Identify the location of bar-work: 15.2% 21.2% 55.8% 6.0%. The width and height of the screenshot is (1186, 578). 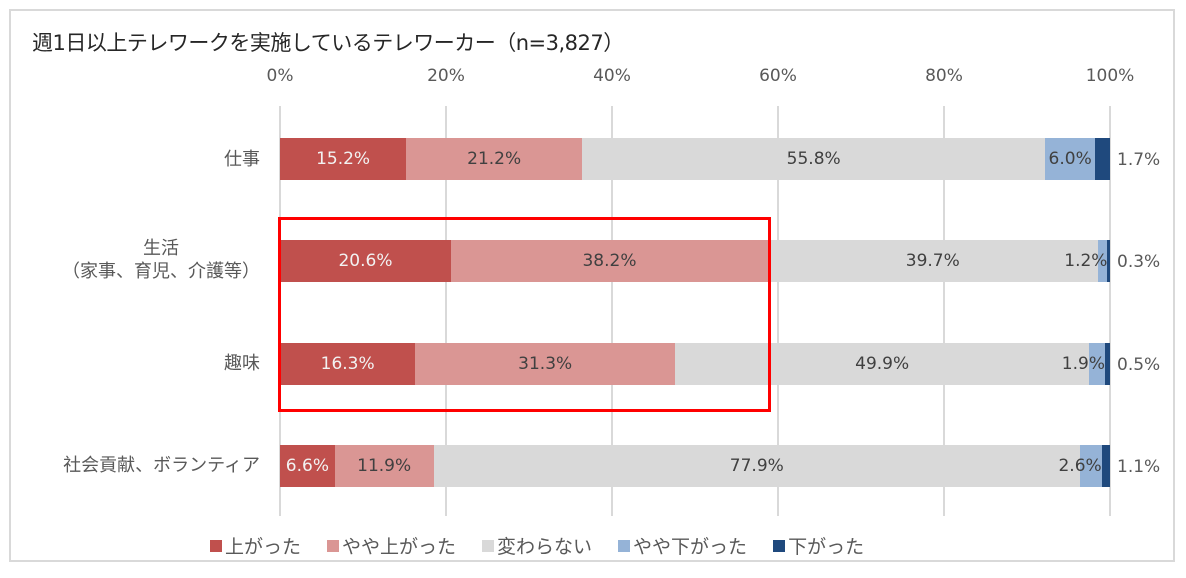
(695, 159).